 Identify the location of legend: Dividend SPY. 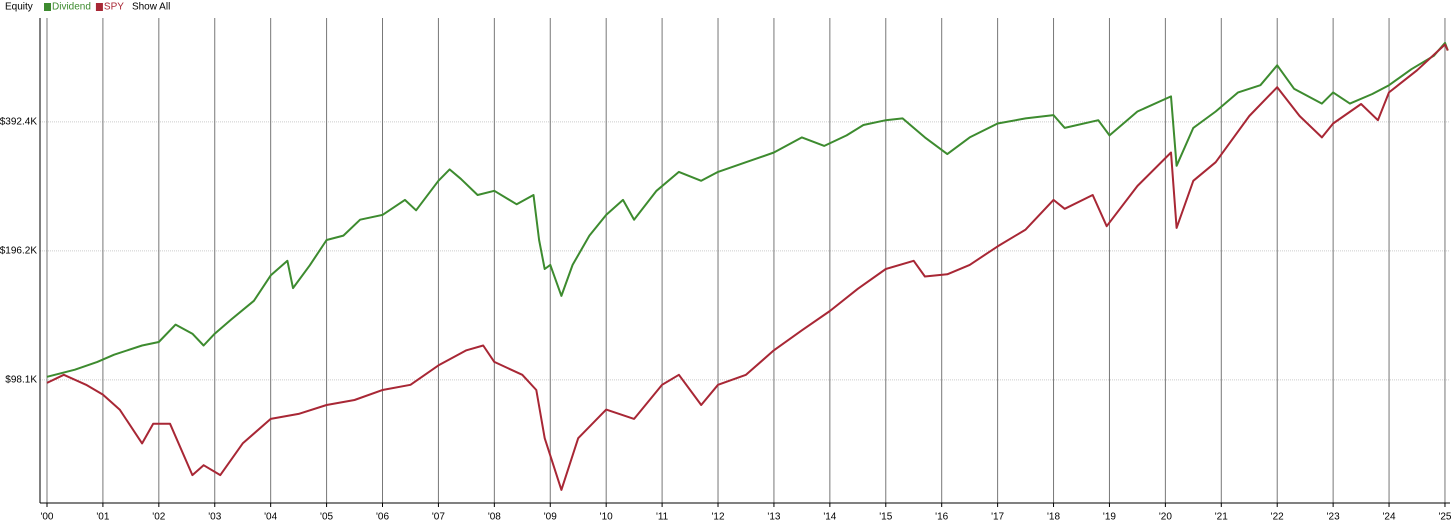
(84, 7).